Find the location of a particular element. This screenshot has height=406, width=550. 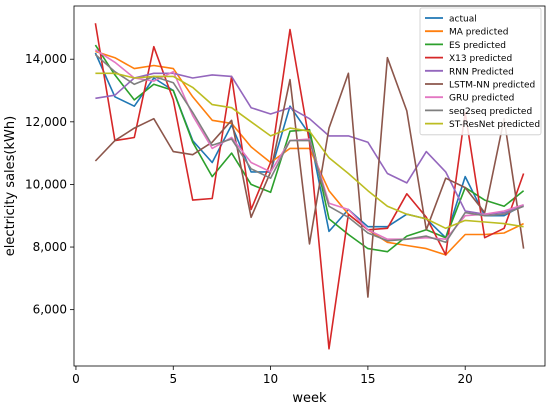

legend-box is located at coordinates (480, 71).